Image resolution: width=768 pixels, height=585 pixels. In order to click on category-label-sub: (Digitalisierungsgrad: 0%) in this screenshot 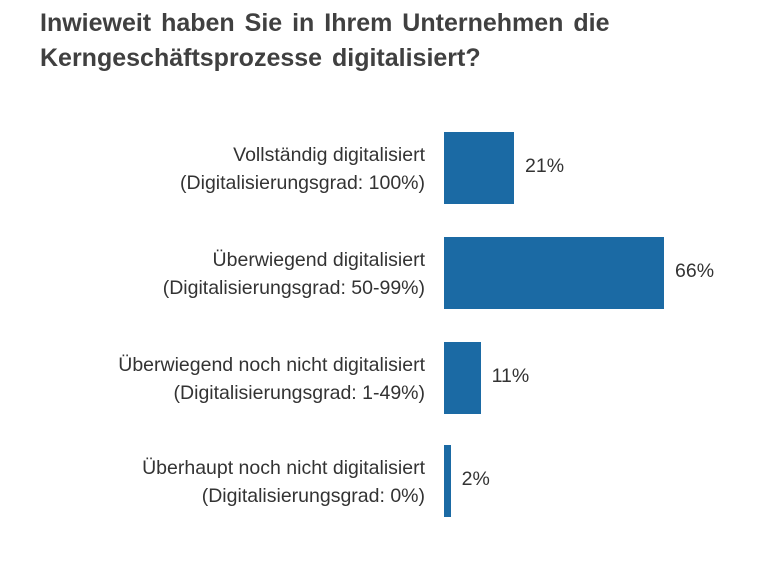, I will do `click(313, 496)`.